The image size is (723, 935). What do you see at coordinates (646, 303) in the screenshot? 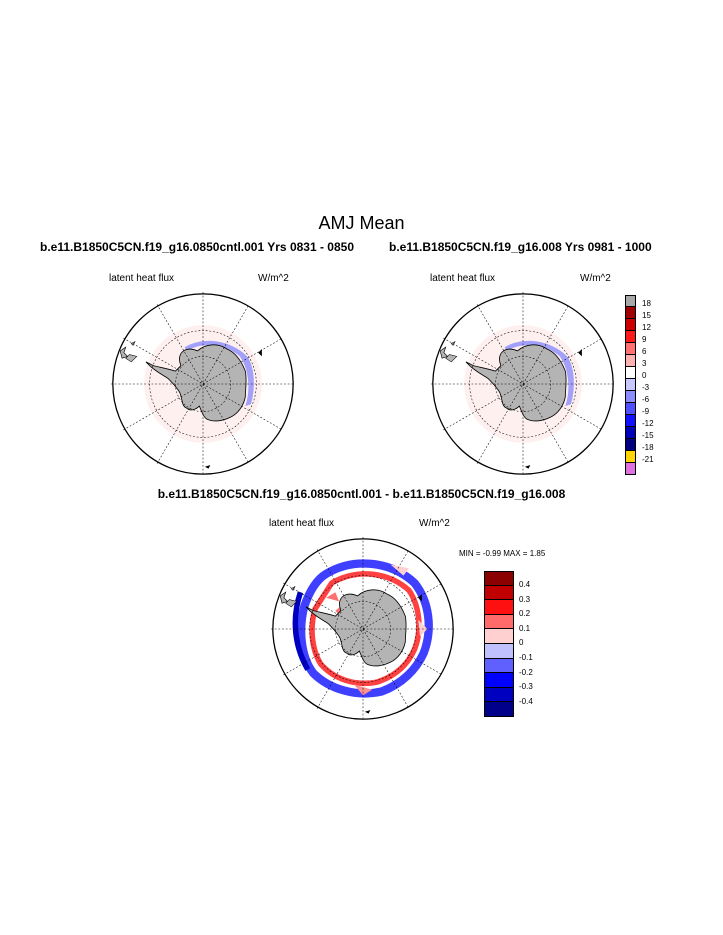
I see `colorbar-main-label: 18` at bounding box center [646, 303].